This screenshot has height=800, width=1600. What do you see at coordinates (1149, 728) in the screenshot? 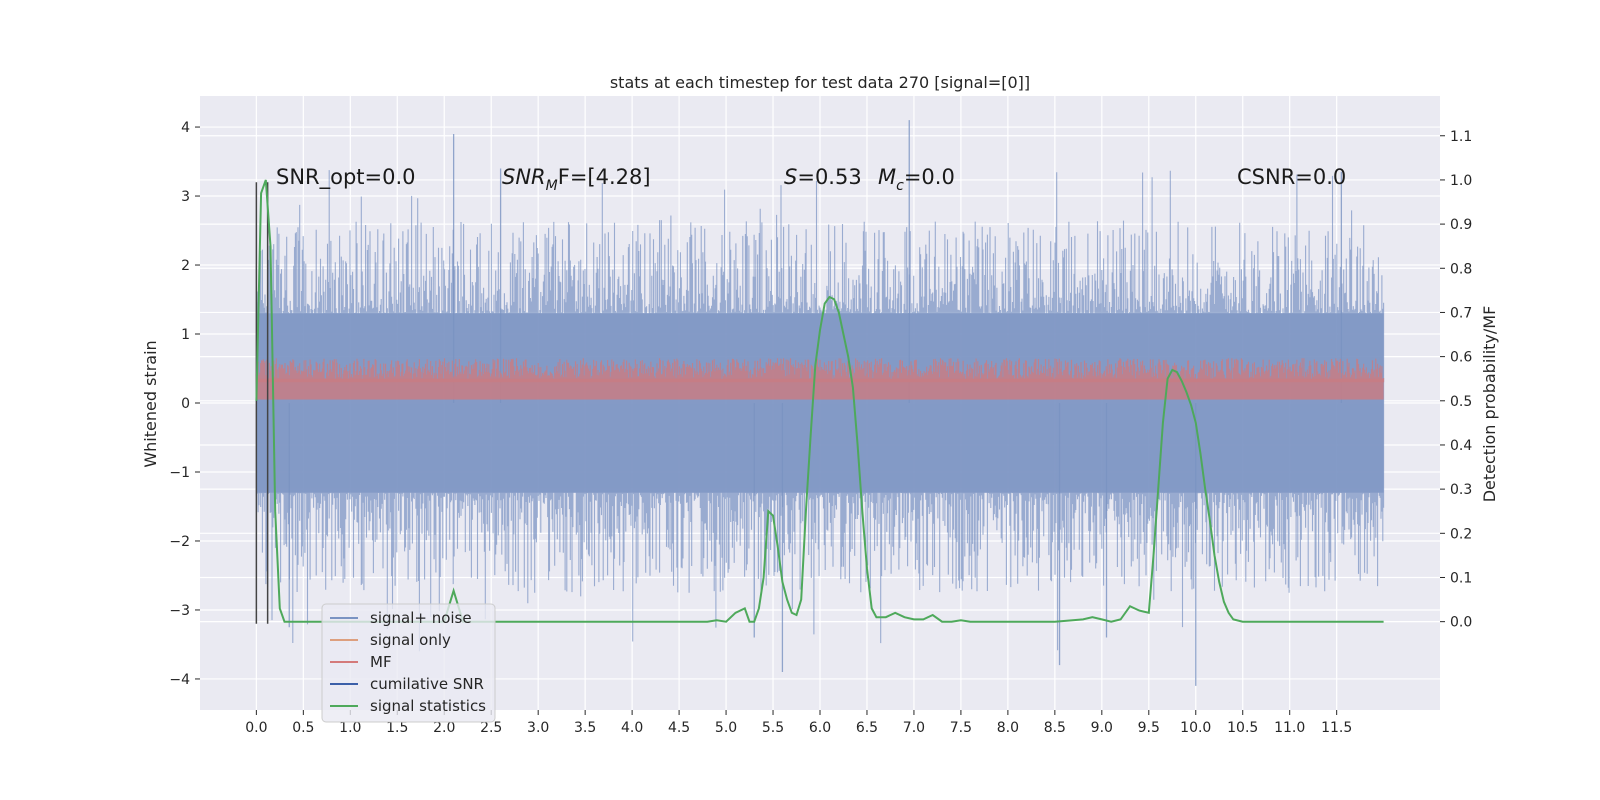
I see `x-tick-label: 9.5` at bounding box center [1149, 728].